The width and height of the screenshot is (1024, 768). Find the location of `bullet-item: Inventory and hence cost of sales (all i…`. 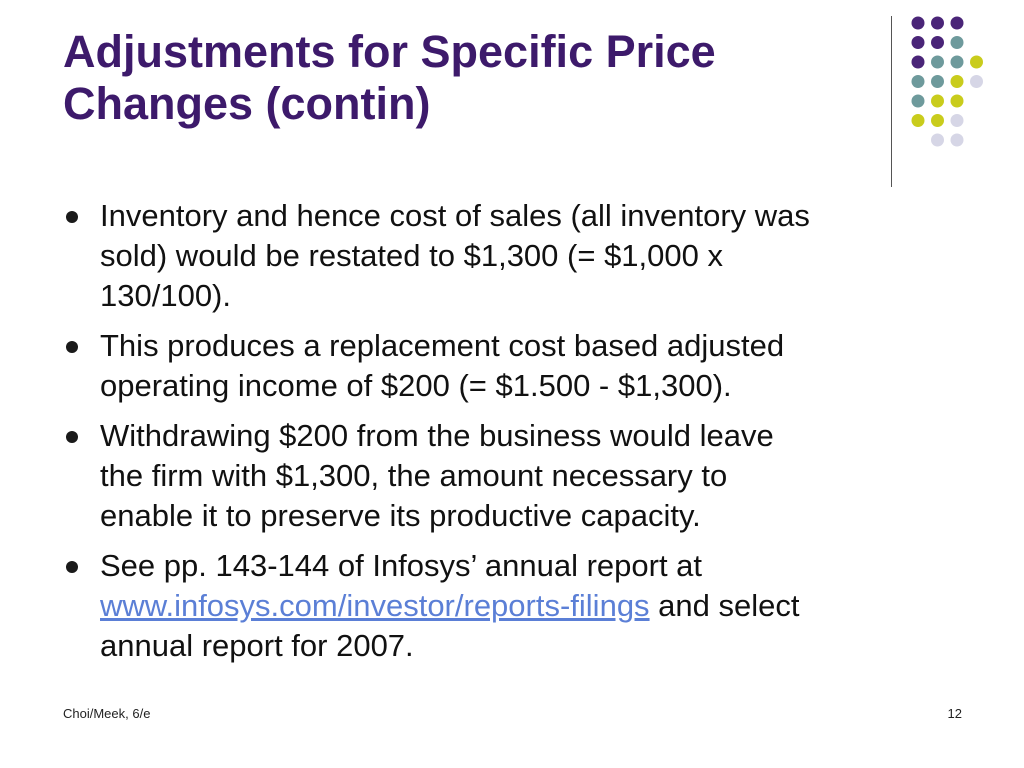

bullet-item: Inventory and hence cost of sales (all i… is located at coordinates (514, 256).